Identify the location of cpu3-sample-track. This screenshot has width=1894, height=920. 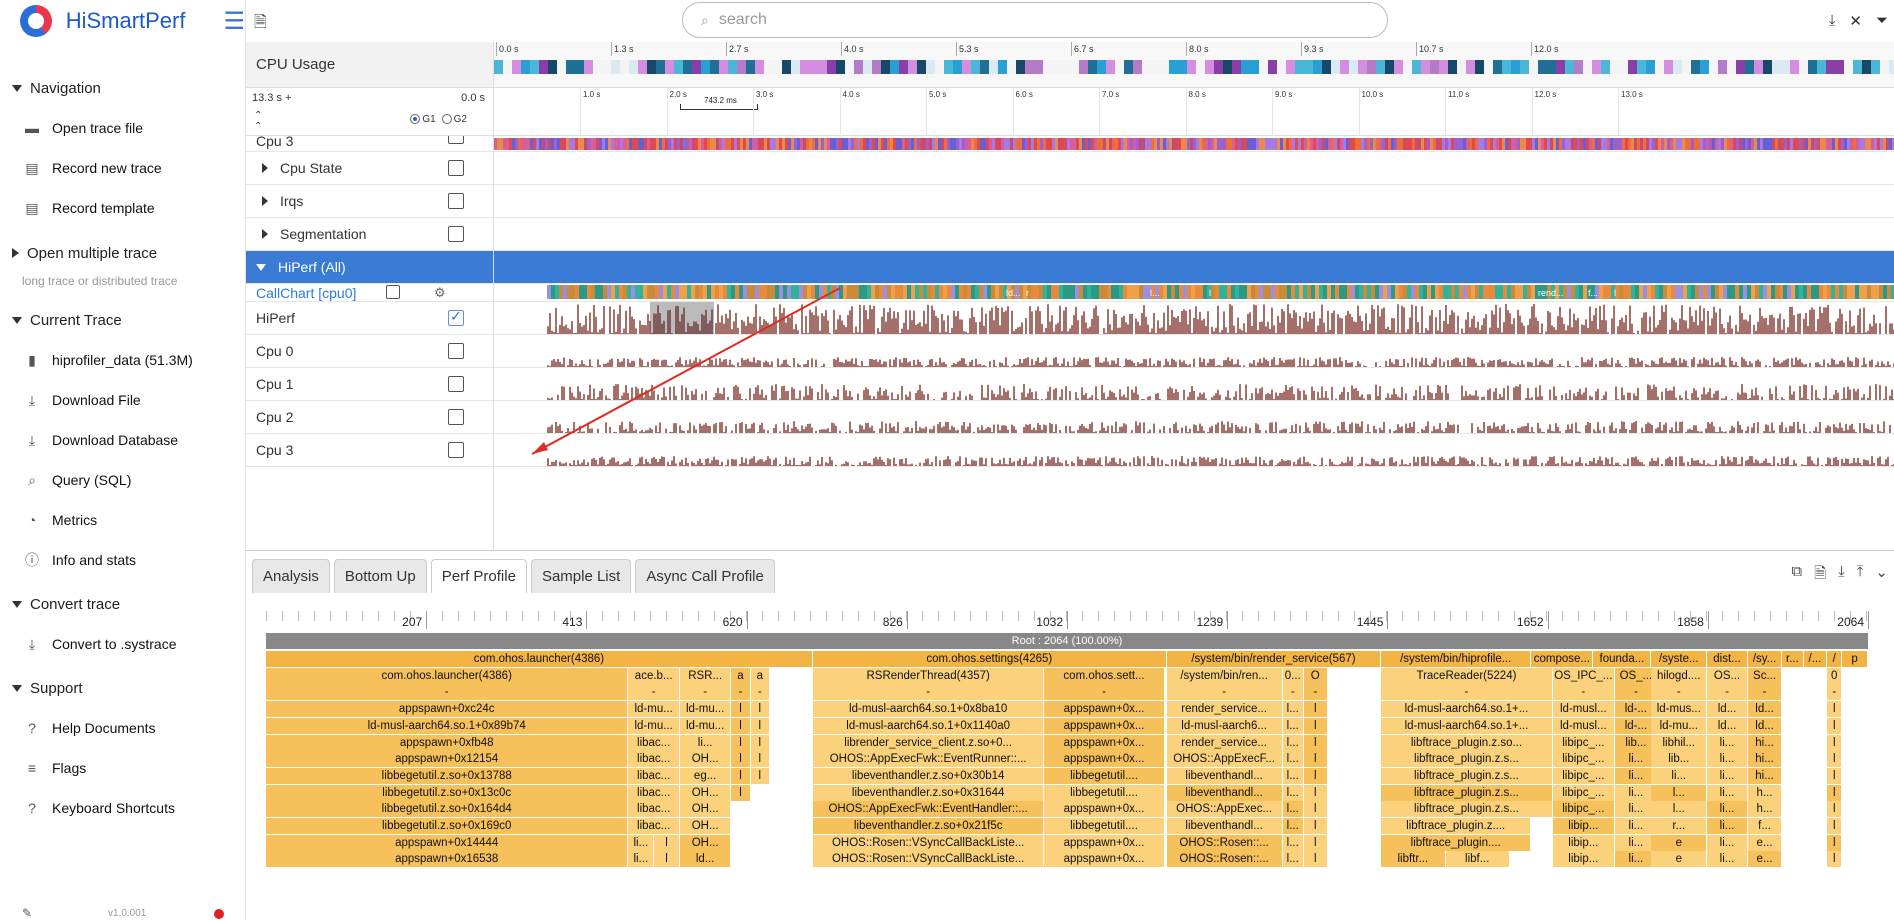
(1194, 450).